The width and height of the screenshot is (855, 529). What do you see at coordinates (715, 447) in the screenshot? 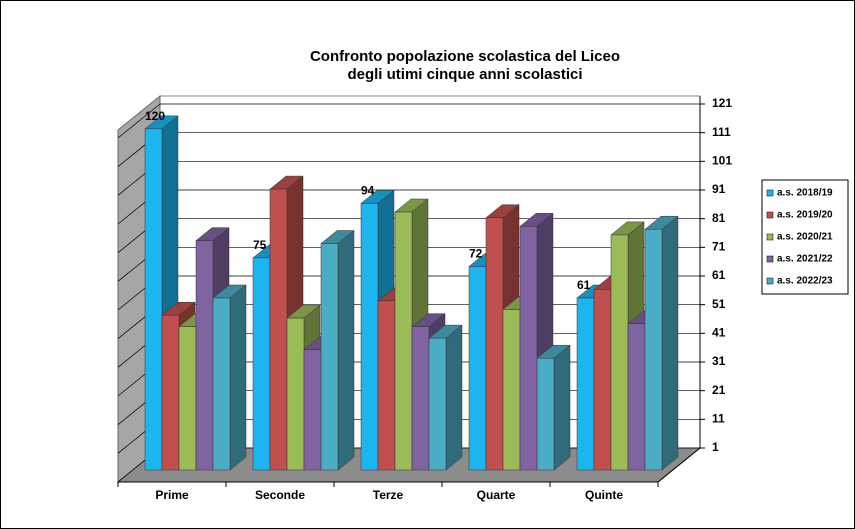
I see `y-tick-label: 1` at bounding box center [715, 447].